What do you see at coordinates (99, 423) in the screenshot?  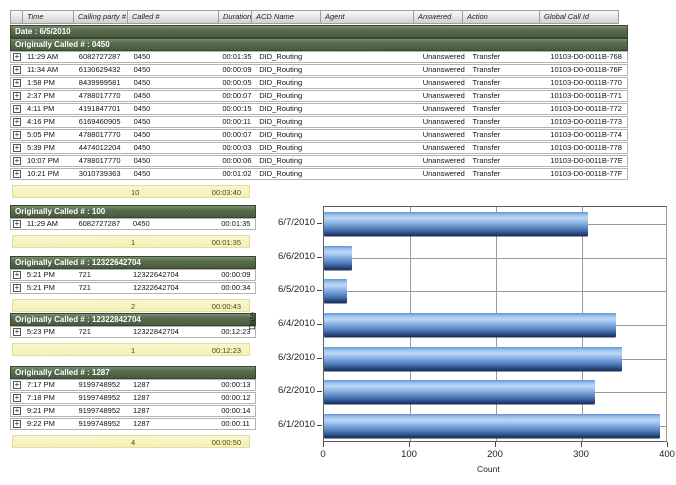 I see `cell-calling_party: 9199748952` at bounding box center [99, 423].